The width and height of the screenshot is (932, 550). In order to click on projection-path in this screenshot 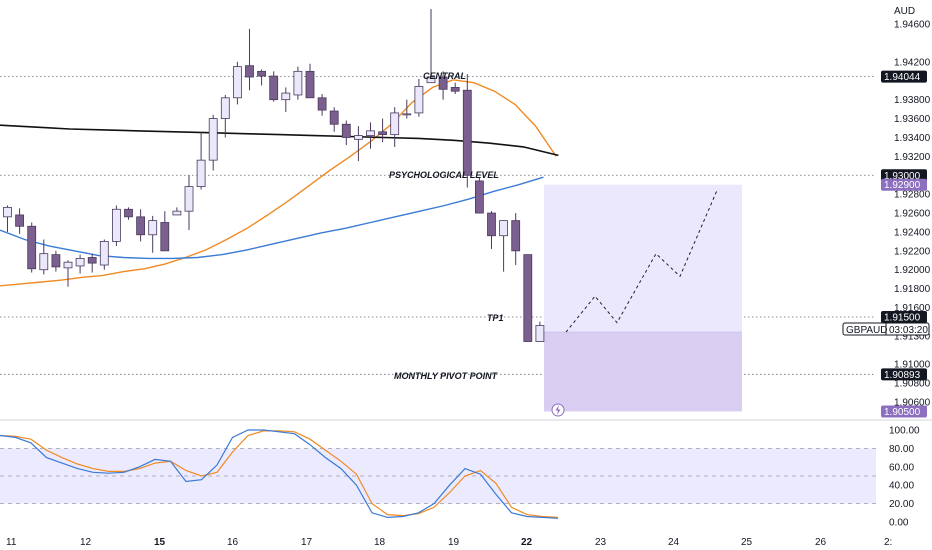, I will do `click(641, 261)`.